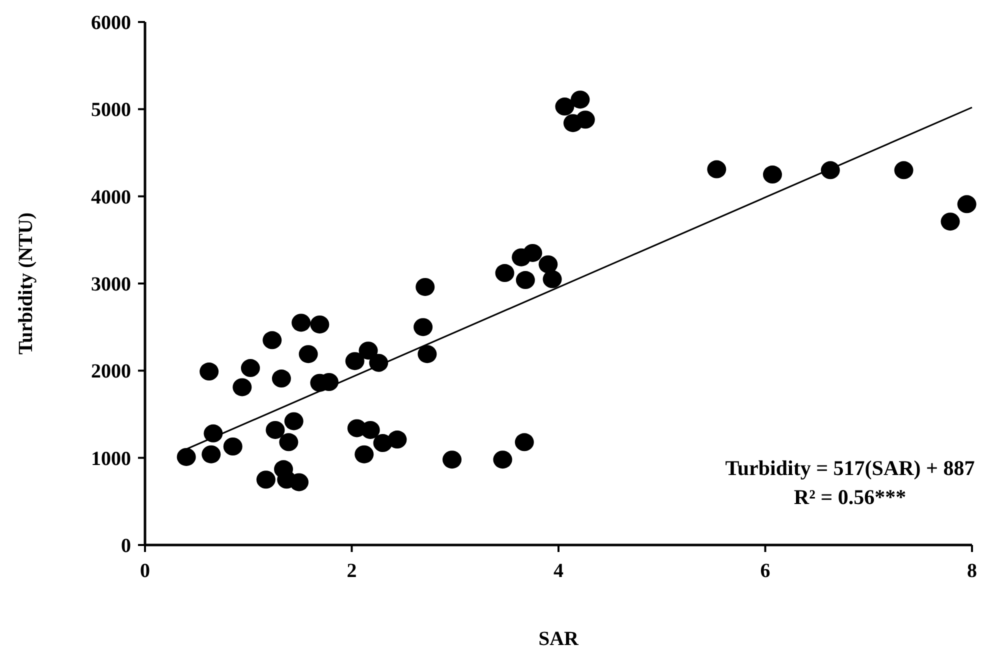 This screenshot has width=985, height=657. Describe the element at coordinates (850, 468) in the screenshot. I see `annotation: Turbidity = 517(SAR) + 887` at that location.